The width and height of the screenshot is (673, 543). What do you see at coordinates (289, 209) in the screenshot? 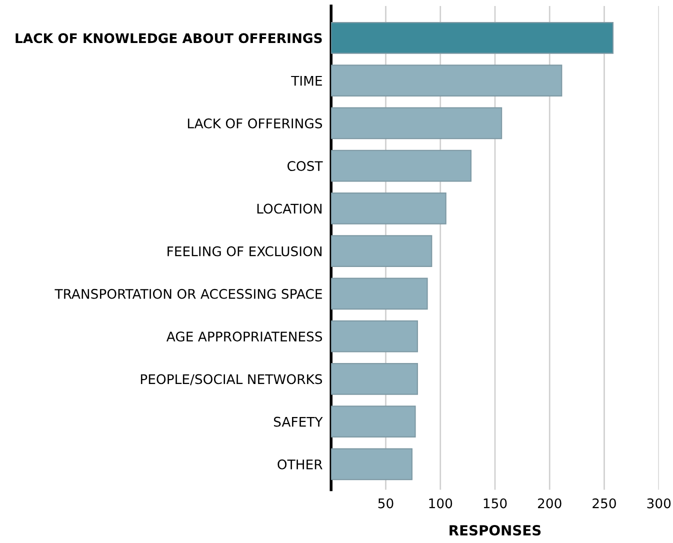
I see `y-tick-label: LOCATION` at bounding box center [289, 209].